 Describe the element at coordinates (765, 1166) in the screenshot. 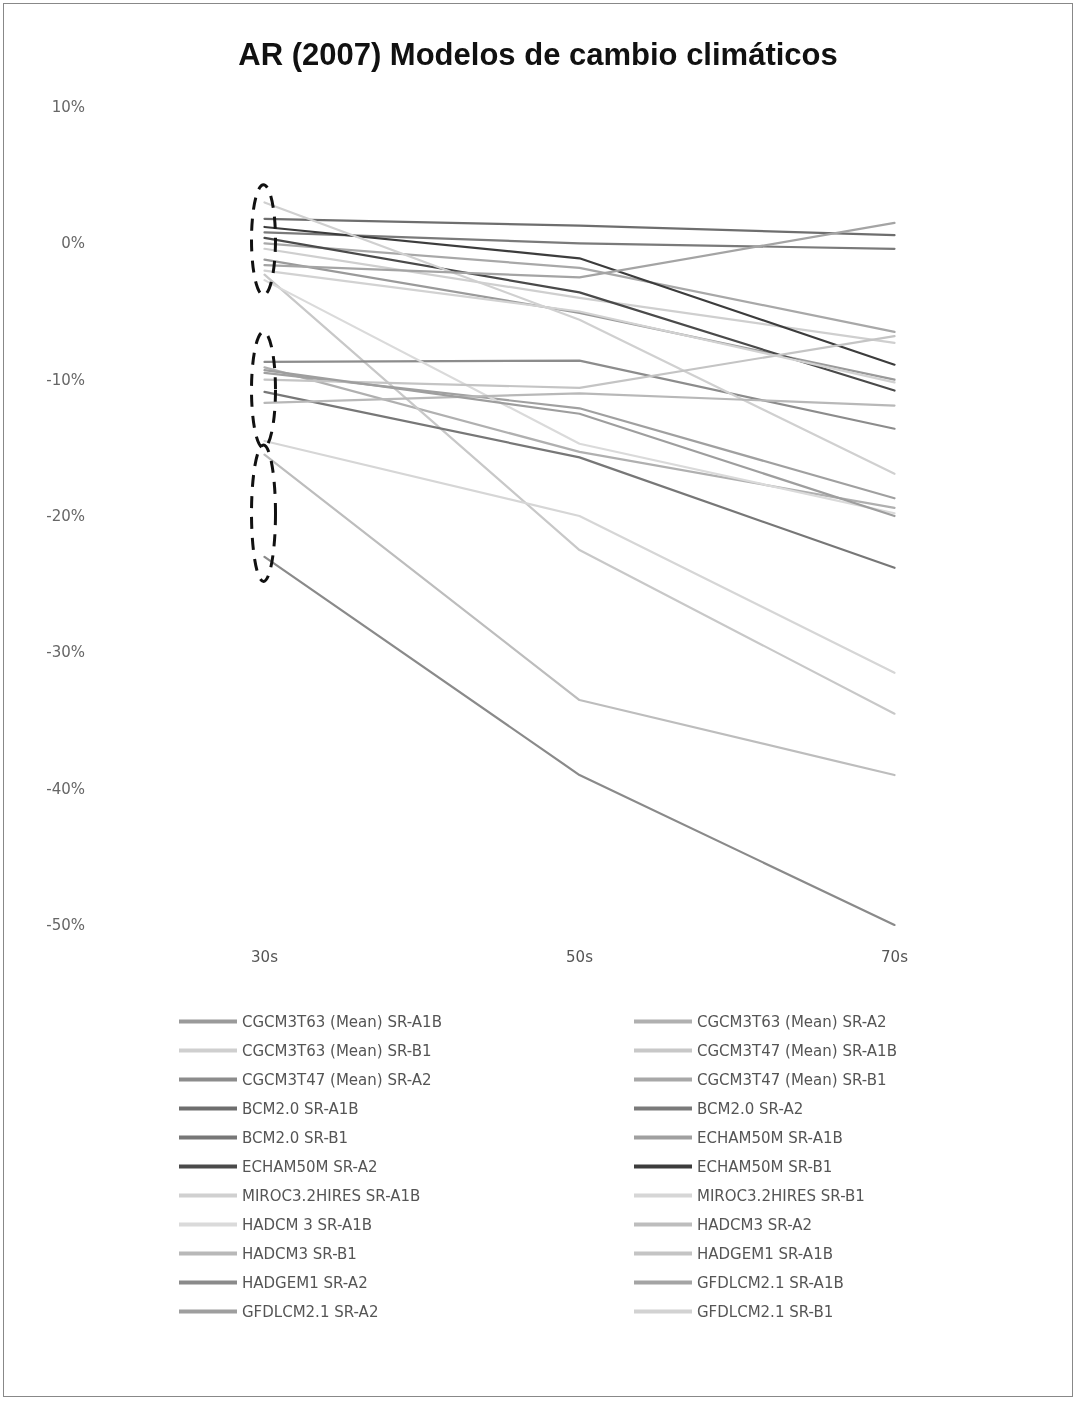

I see `legend-label: ECHAM50M SR-B1` at that location.